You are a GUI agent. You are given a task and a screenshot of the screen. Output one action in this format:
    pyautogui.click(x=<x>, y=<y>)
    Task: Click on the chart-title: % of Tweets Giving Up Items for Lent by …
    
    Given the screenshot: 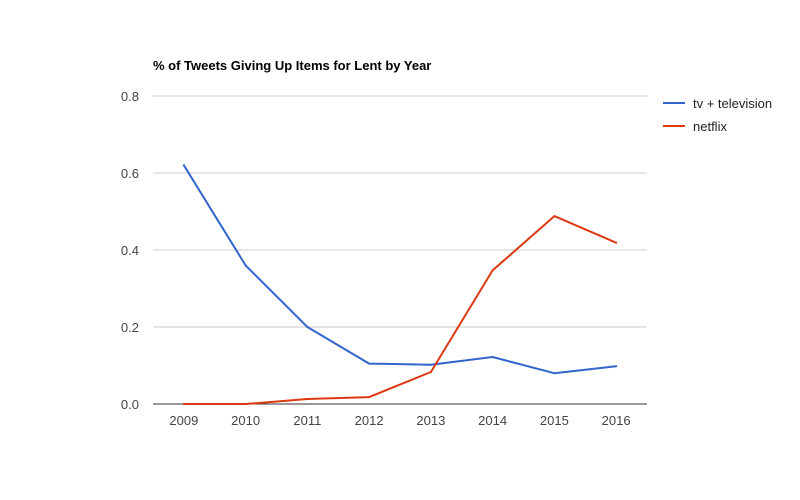 What is the action you would take?
    pyautogui.click(x=292, y=65)
    